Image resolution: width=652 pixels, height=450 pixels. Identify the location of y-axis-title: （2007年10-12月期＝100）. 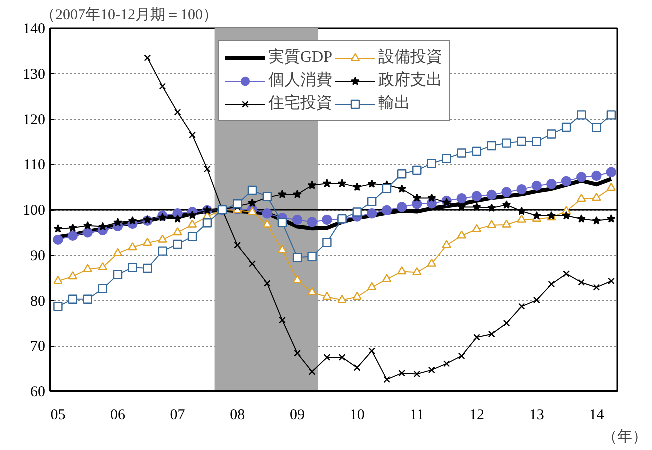
(129, 15).